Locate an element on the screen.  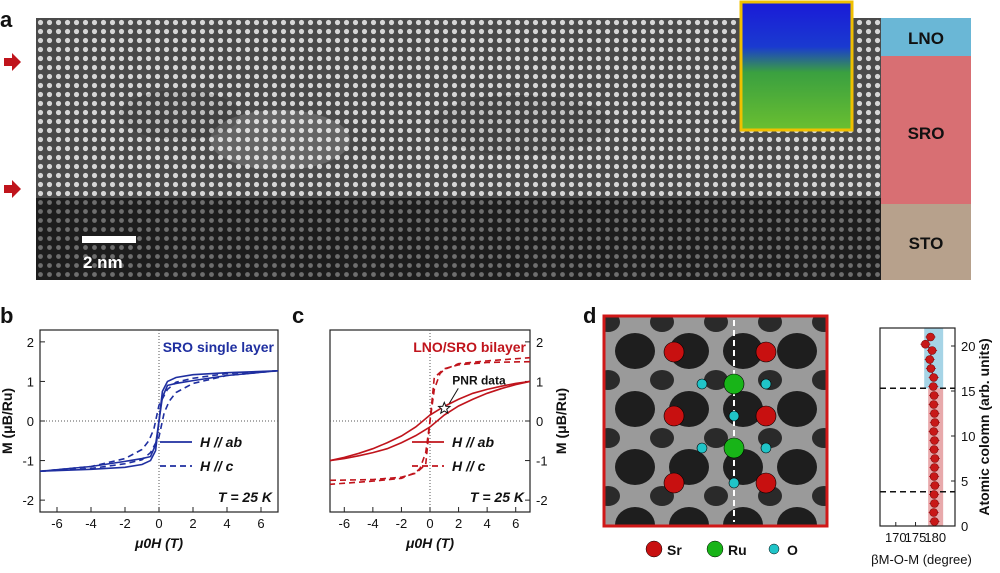
panel-label-d: d is located at coordinates (589, 315).